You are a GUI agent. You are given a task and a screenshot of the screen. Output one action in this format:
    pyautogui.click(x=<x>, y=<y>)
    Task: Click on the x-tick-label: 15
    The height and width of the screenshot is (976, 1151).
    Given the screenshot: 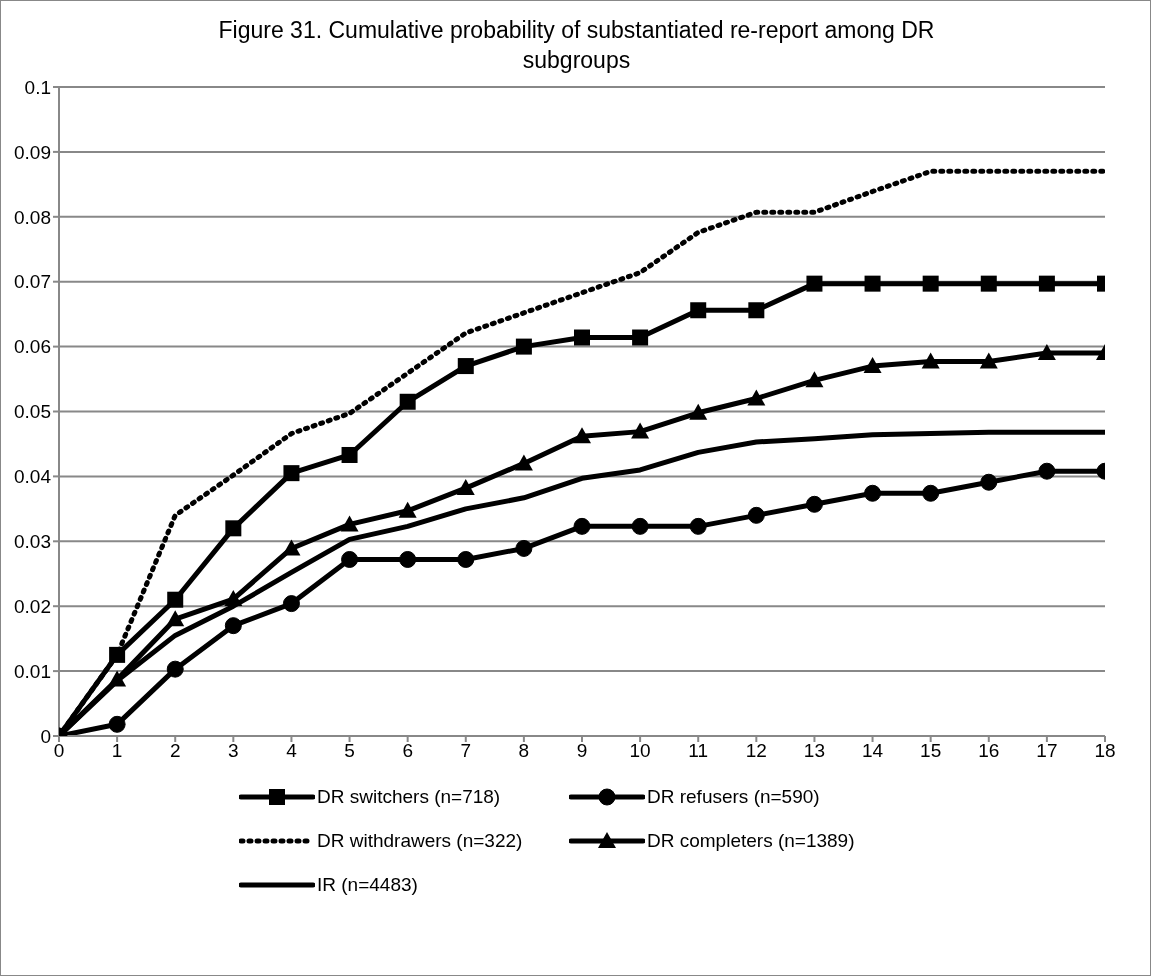 What is the action you would take?
    pyautogui.click(x=931, y=751)
    